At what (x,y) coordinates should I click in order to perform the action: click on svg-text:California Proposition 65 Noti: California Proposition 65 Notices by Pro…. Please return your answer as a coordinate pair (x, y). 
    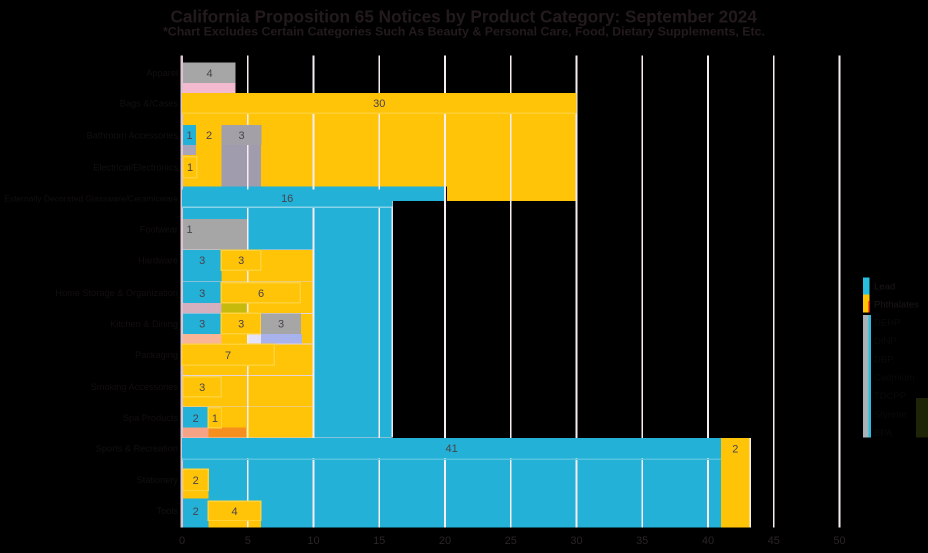
    Looking at the image, I should click on (463, 17).